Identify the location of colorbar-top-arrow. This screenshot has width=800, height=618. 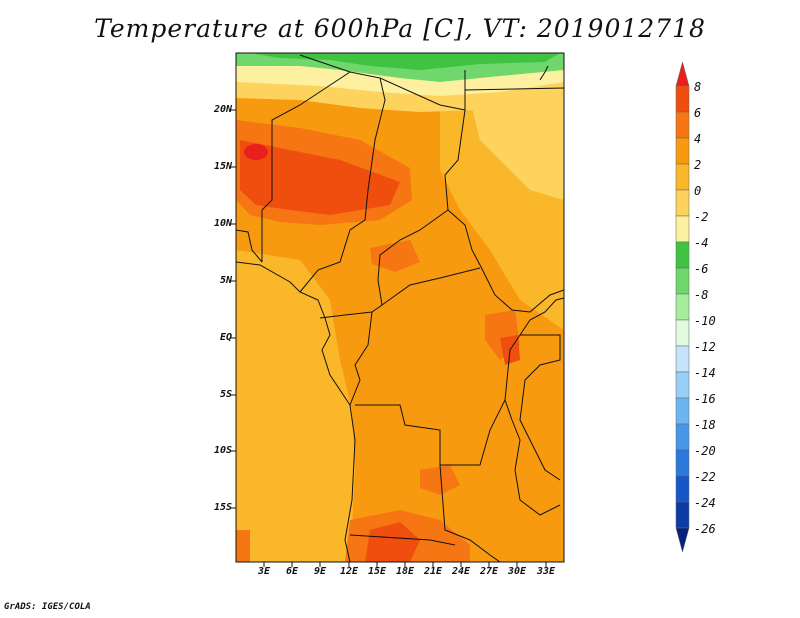
(682, 74).